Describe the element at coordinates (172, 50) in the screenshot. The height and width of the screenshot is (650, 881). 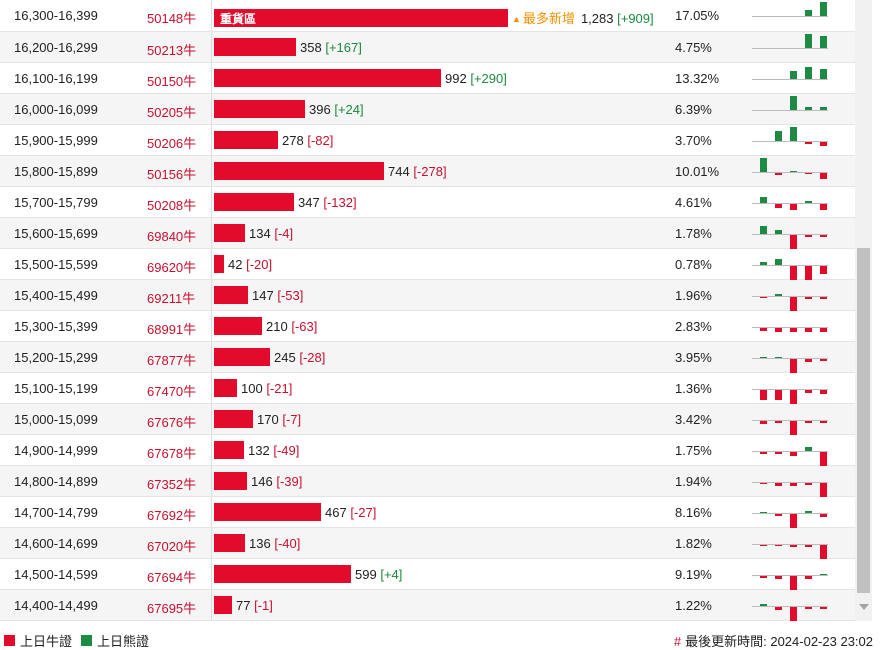
I see `cbbc-code-link: 50213牛` at that location.